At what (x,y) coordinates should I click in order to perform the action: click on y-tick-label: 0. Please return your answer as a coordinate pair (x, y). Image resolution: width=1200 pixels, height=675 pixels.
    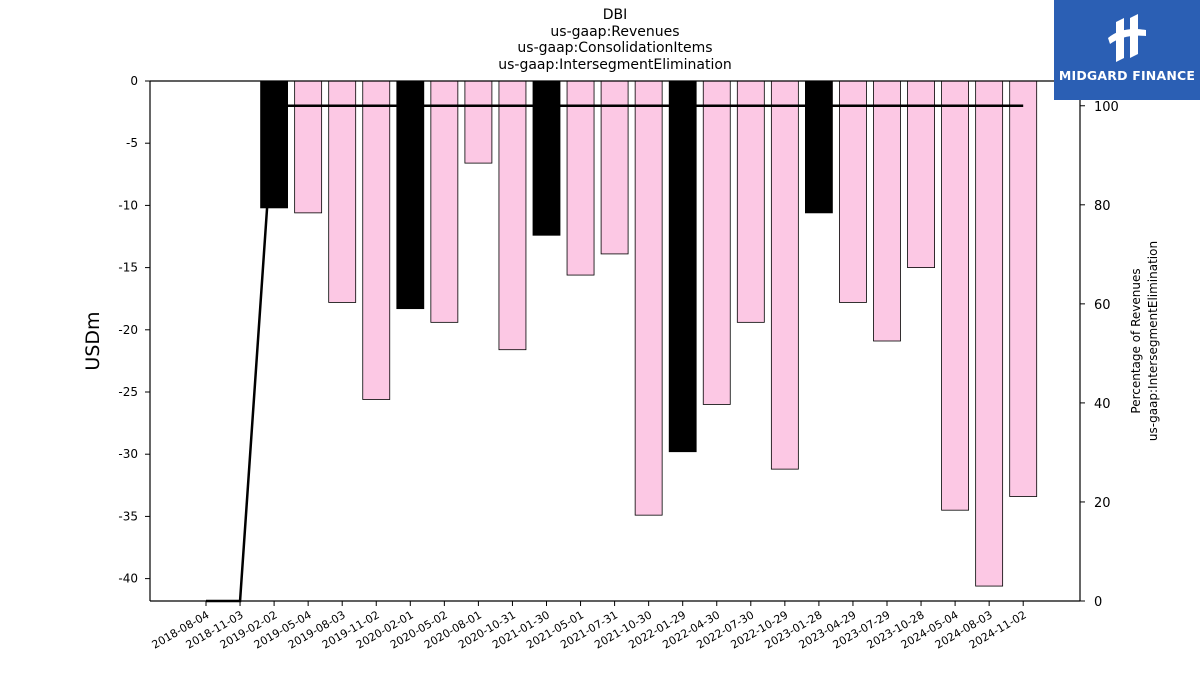
    Looking at the image, I should click on (134, 81).